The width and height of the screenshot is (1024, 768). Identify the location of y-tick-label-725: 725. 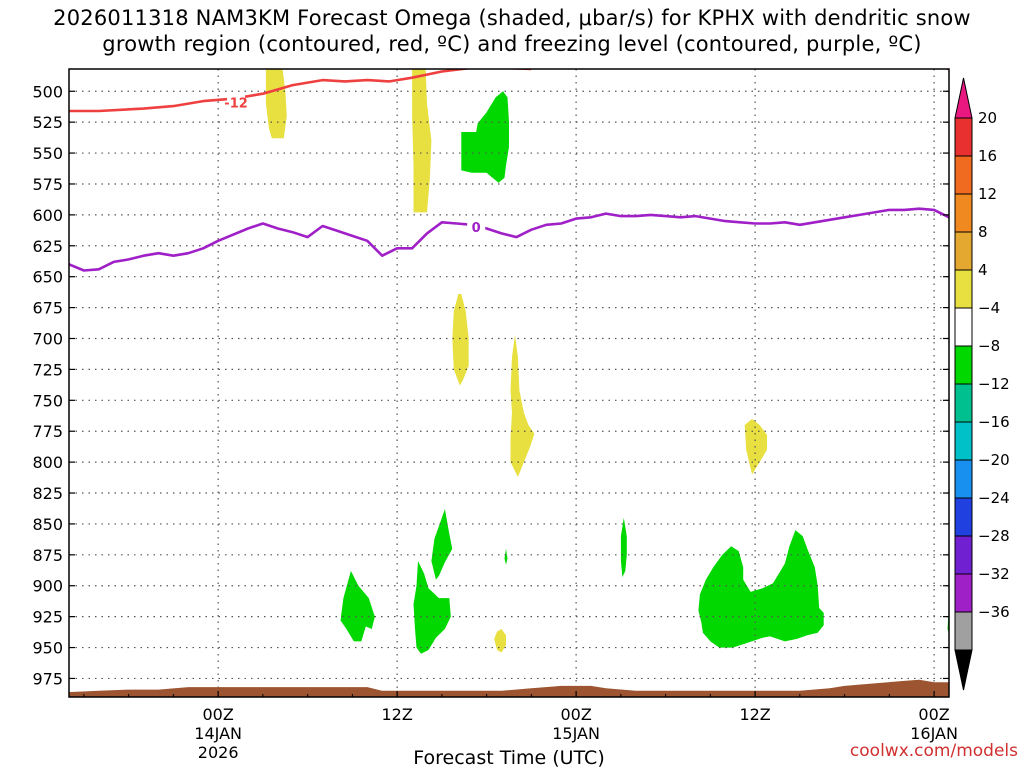
(47, 369).